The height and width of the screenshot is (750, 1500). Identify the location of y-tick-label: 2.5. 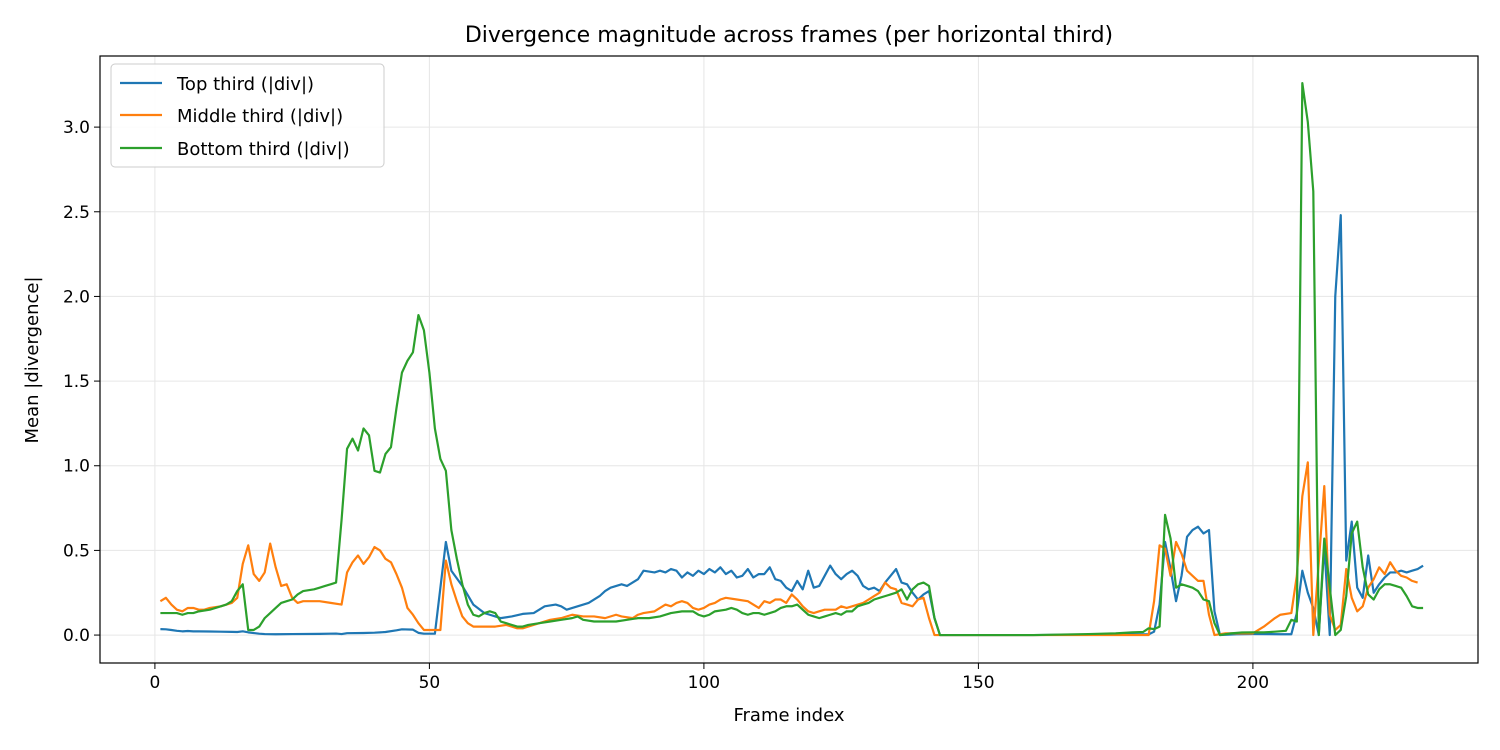
(76, 213).